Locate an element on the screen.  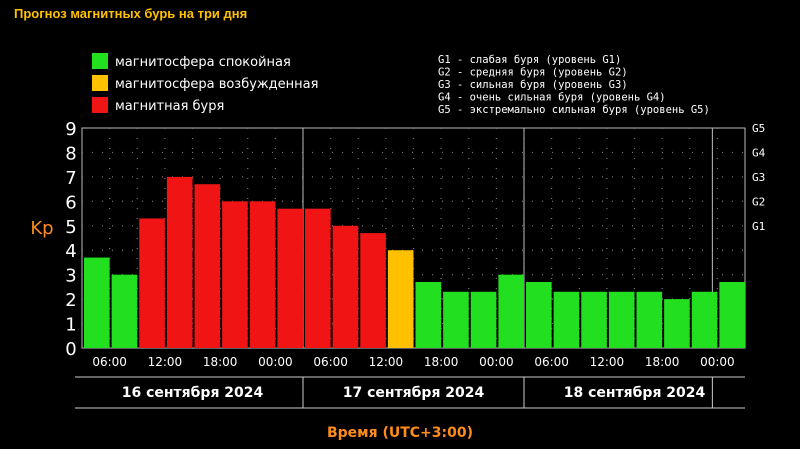
g-legend-item-3: G4 - очень сильная буря (уровень G4) is located at coordinates (552, 98).